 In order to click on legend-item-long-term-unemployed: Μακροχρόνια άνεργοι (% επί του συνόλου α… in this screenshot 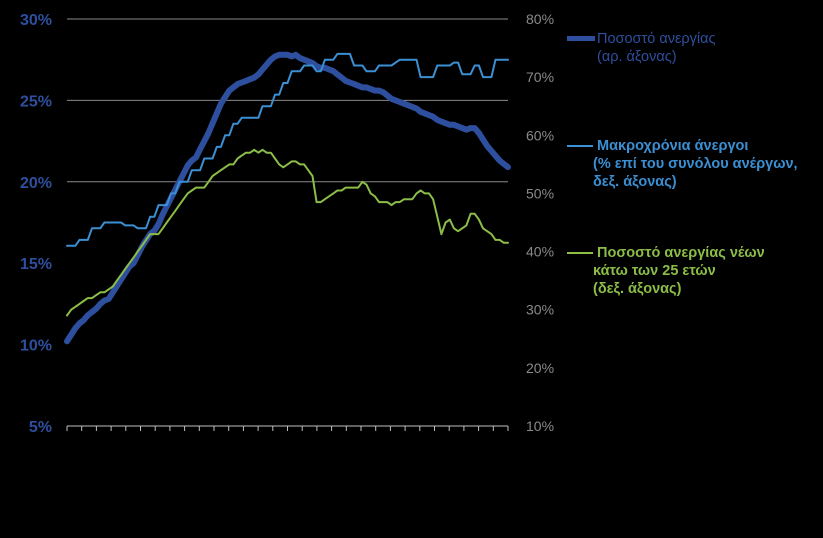, I will do `click(695, 166)`.